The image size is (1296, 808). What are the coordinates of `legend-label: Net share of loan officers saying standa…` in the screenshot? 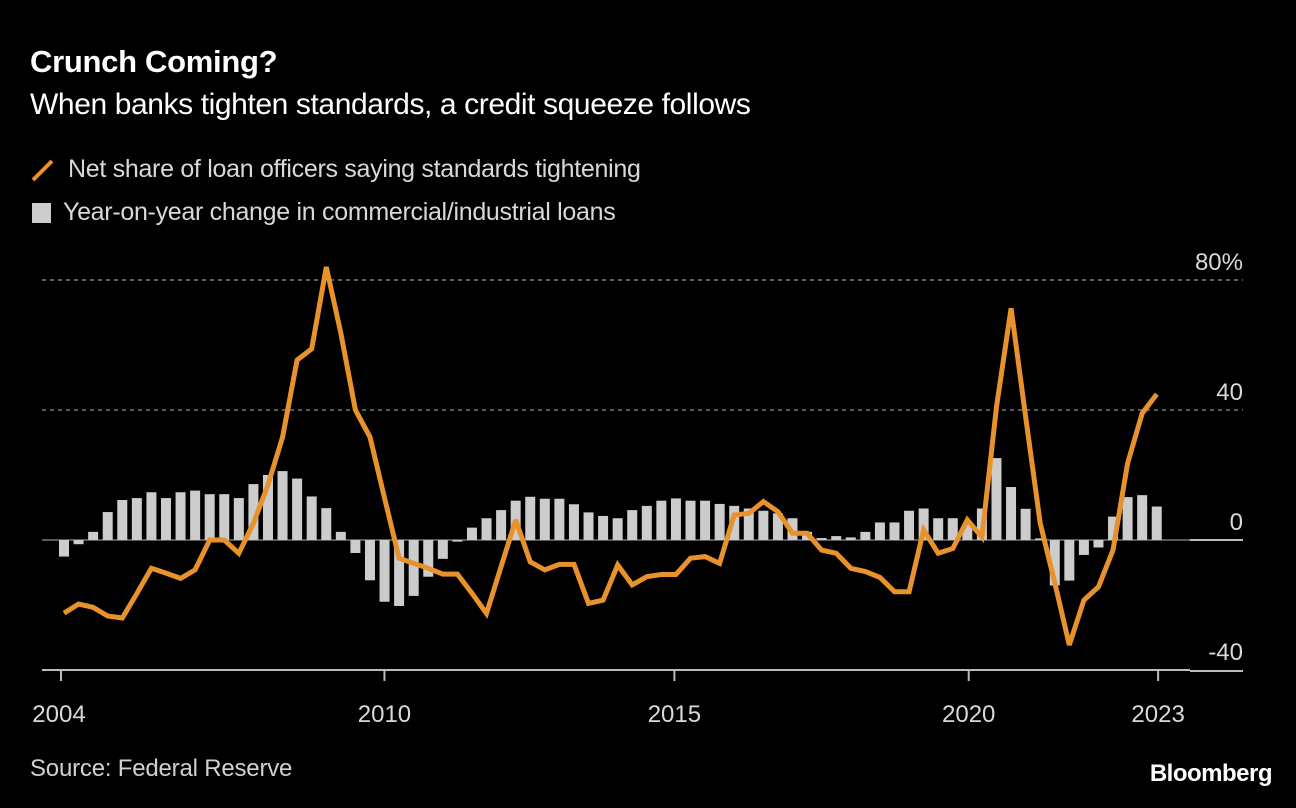 It's located at (354, 169).